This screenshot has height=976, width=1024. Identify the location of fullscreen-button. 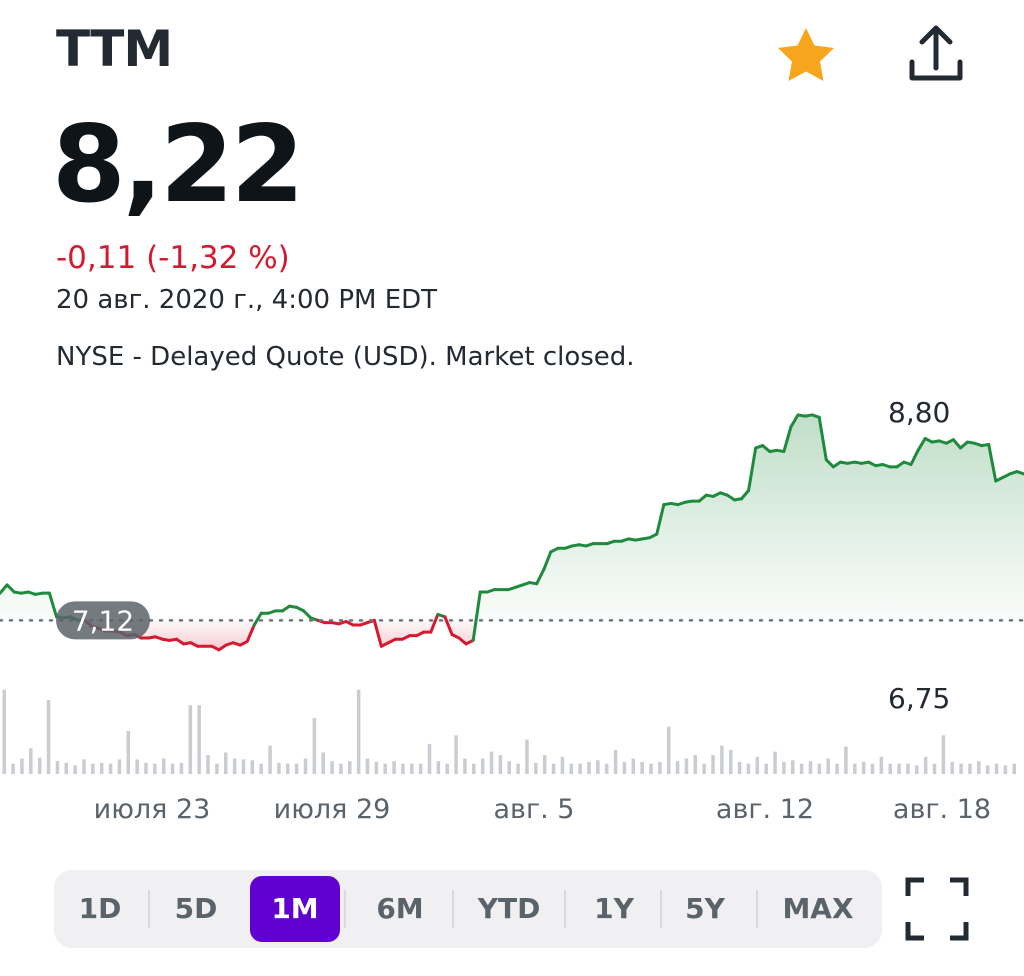
(937, 909).